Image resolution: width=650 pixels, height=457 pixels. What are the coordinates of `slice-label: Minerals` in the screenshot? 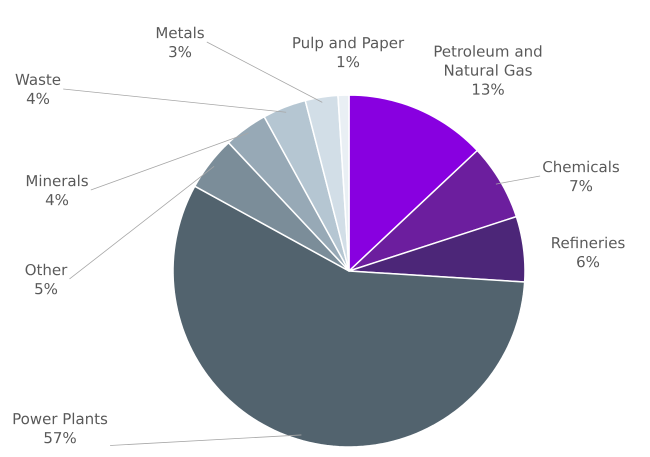 It's located at (57, 180).